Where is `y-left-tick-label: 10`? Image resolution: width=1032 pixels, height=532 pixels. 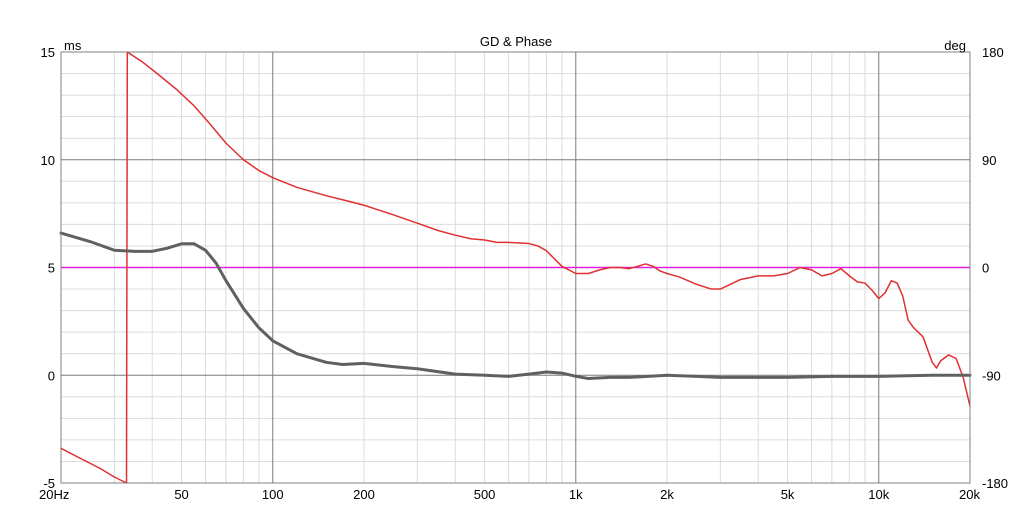 y-left-tick-label: 10 is located at coordinates (48, 160).